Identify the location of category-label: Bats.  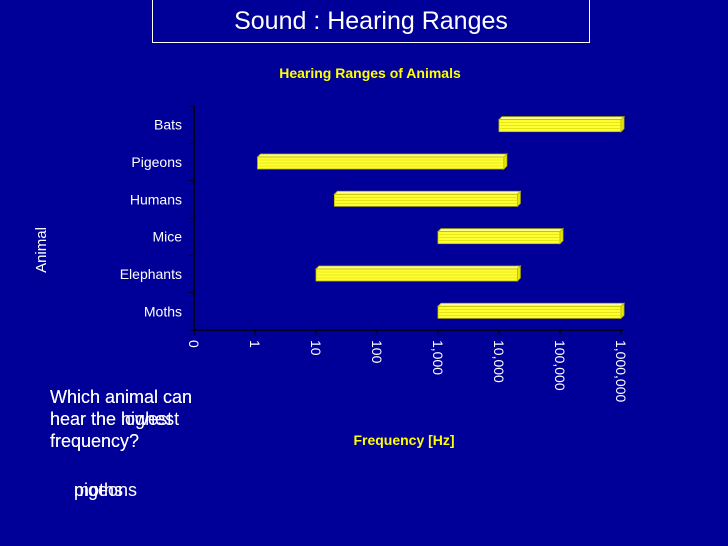
(168, 125).